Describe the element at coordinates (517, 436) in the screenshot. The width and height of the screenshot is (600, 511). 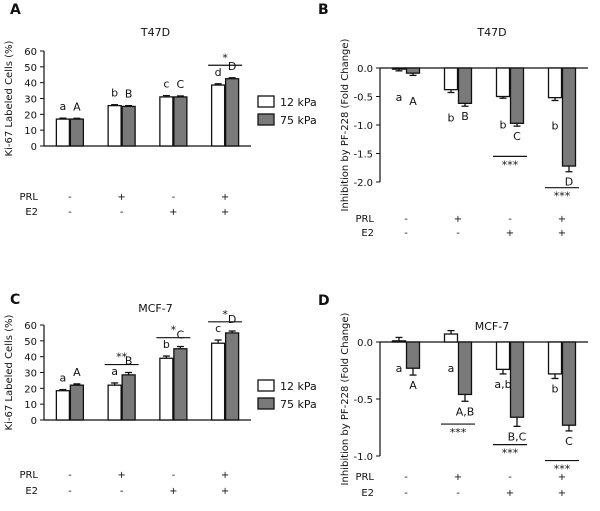
I see `significance-letter: B,C` at that location.